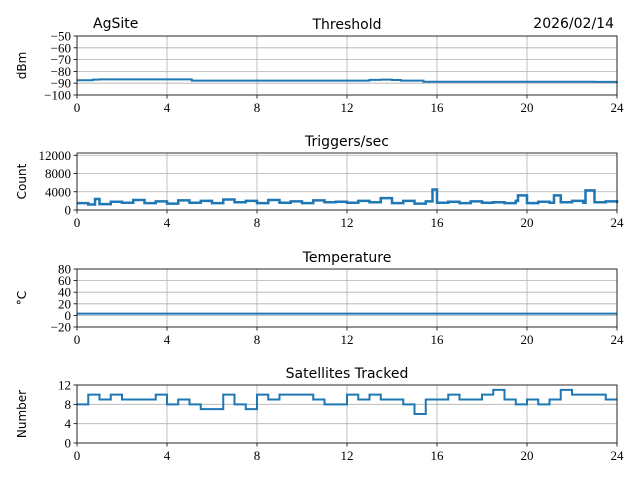  Describe the element at coordinates (347, 25) in the screenshot. I see `subplot-title: Threshold` at that location.